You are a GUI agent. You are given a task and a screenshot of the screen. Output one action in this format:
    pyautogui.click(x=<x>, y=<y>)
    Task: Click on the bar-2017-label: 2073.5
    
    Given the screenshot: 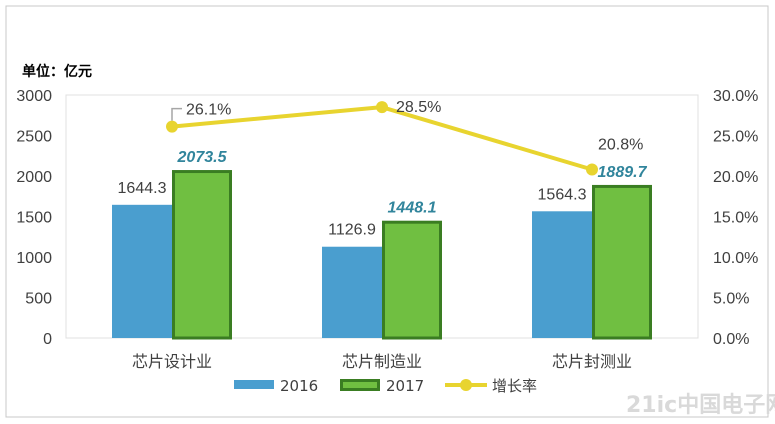 What is the action you would take?
    pyautogui.click(x=202, y=157)
    